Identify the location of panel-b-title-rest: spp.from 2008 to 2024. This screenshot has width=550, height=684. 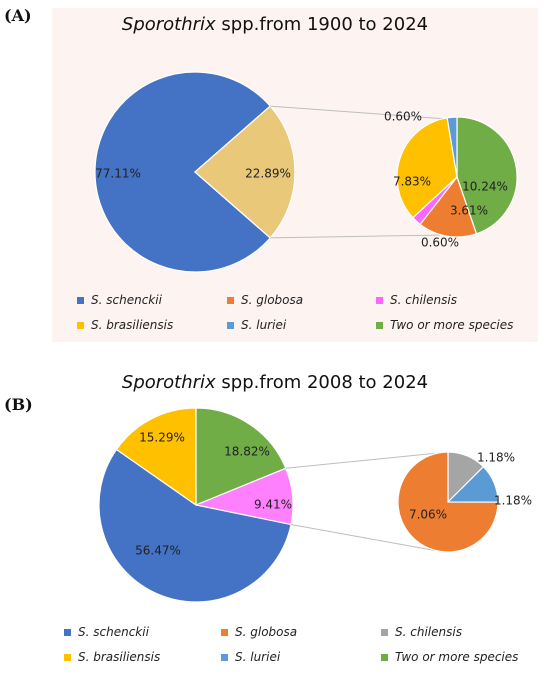
(322, 382).